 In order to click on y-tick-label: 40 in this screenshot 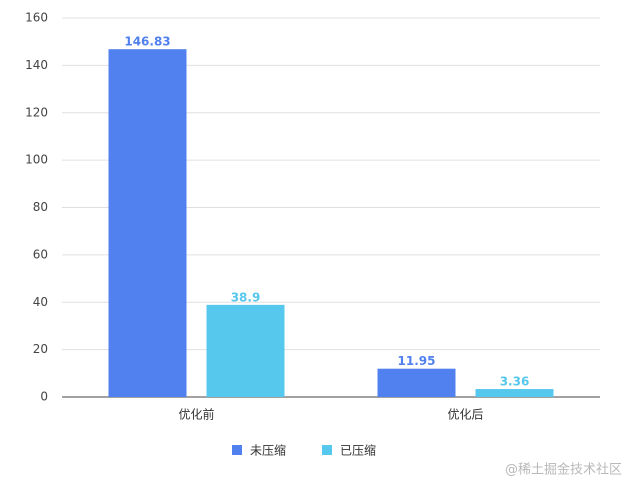, I will do `click(40, 302)`.